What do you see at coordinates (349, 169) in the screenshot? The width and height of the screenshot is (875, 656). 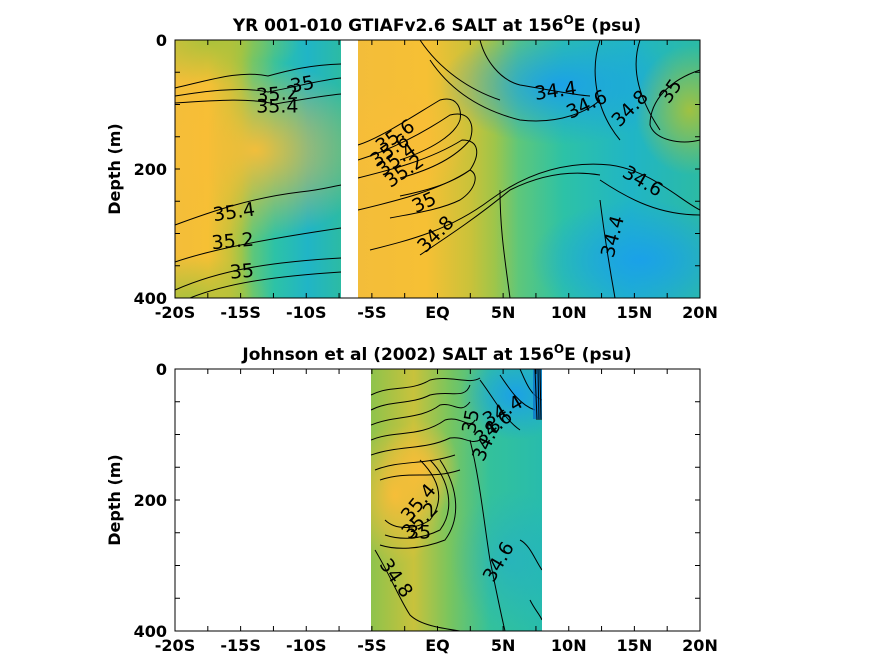 I see `panel-1-data-gap` at bounding box center [349, 169].